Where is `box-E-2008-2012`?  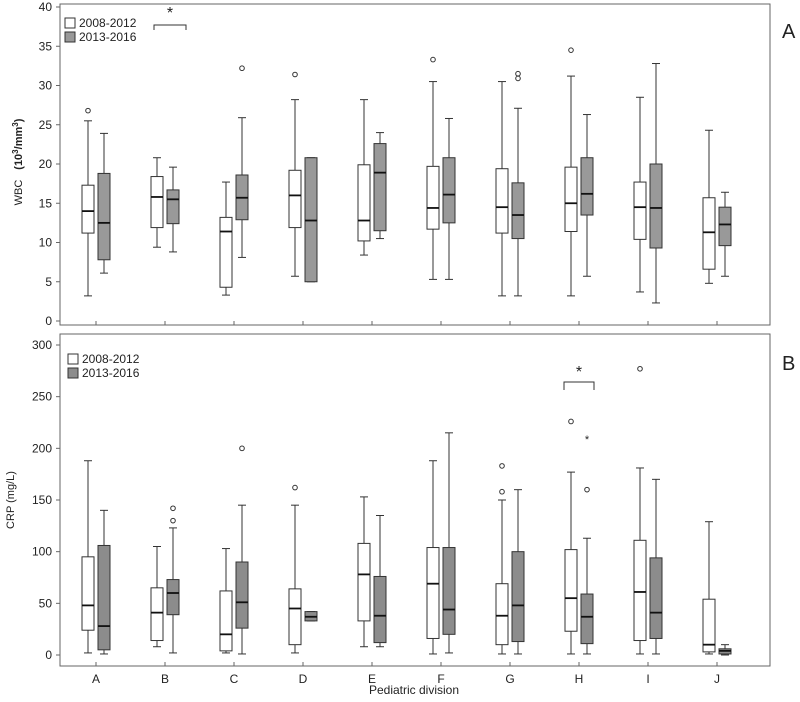 box-E-2008-2012 is located at coordinates (364, 572).